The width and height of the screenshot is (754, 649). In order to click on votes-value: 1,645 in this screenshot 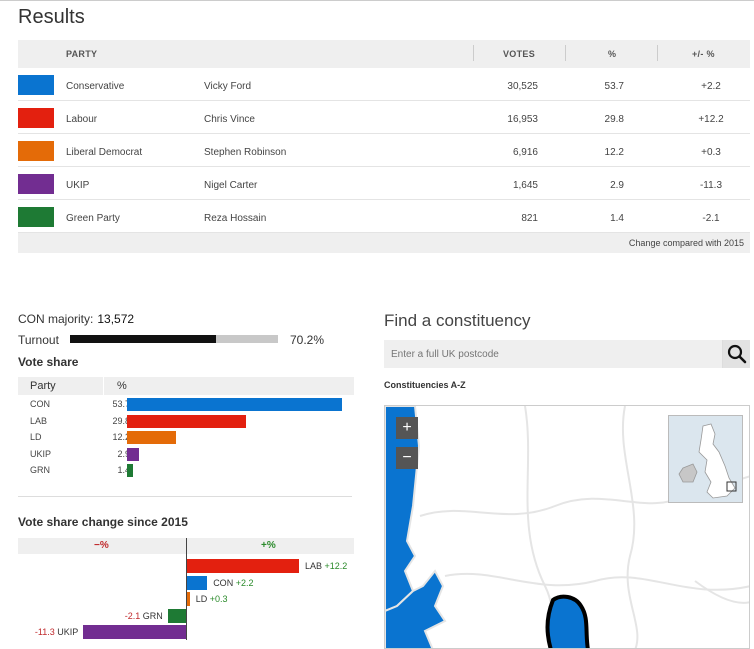, I will do `click(525, 185)`.